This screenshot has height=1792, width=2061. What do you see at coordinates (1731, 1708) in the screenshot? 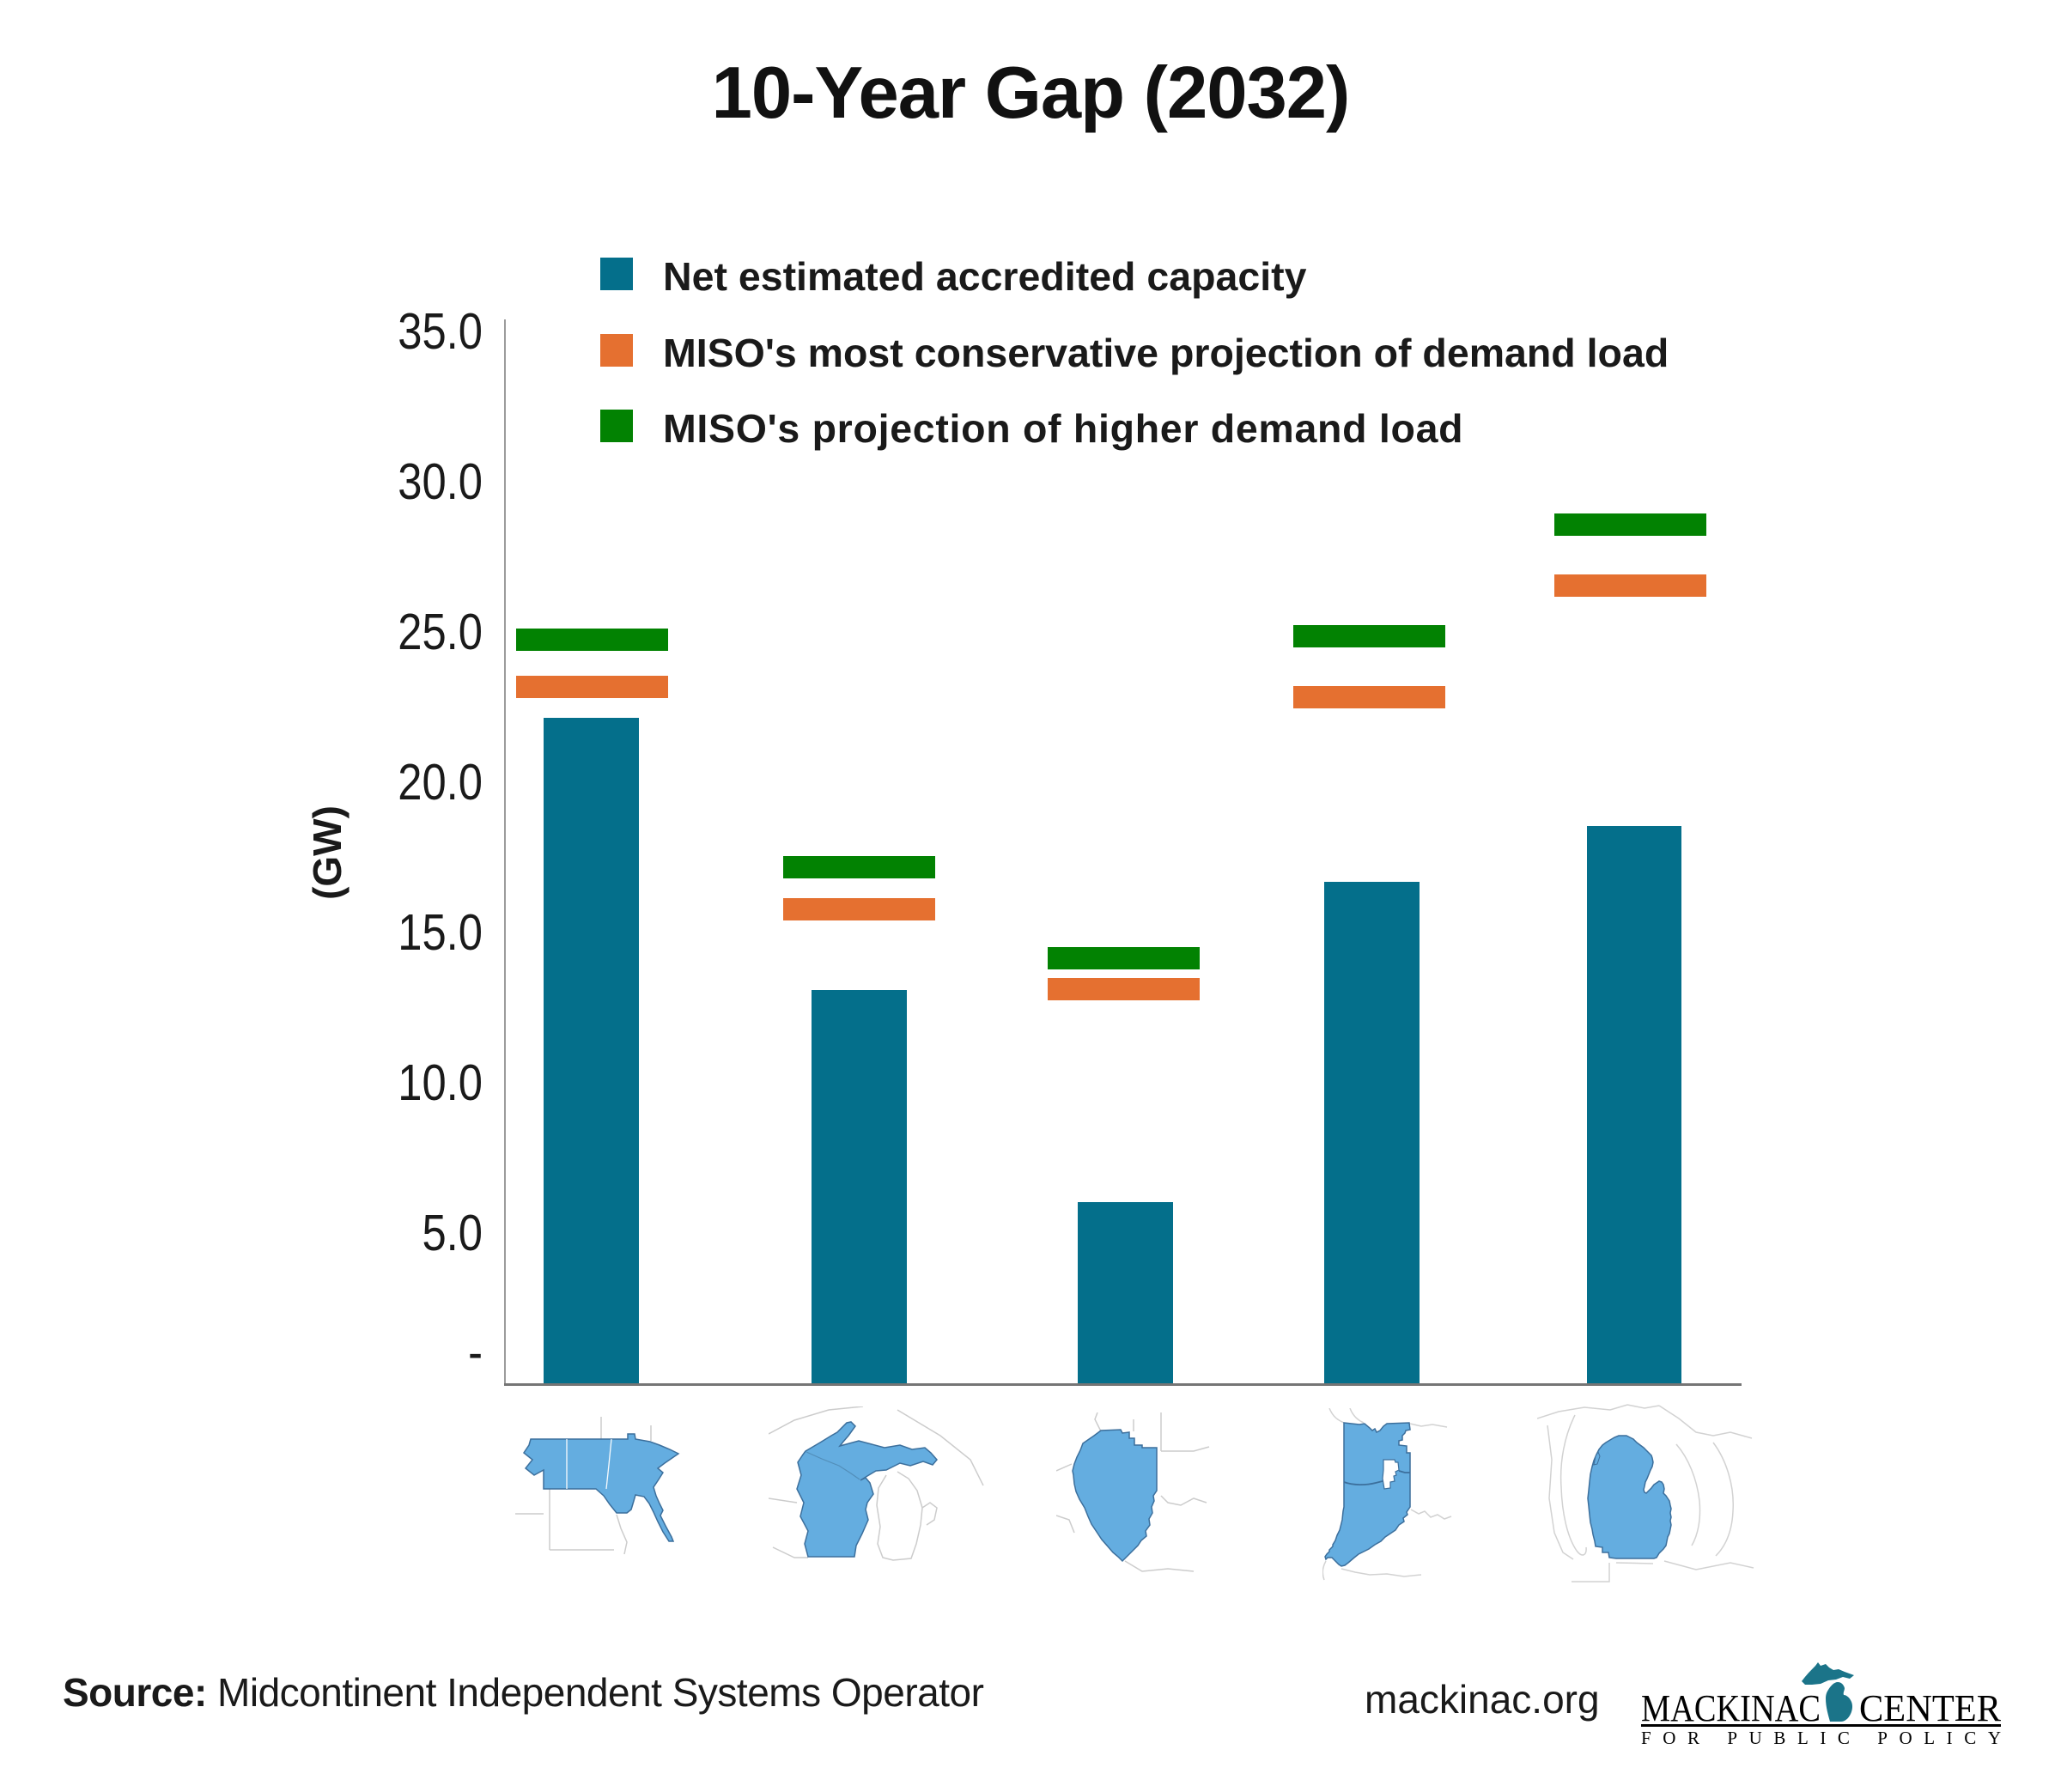
I see `svg-text: MACKINAC` at bounding box center [1731, 1708].